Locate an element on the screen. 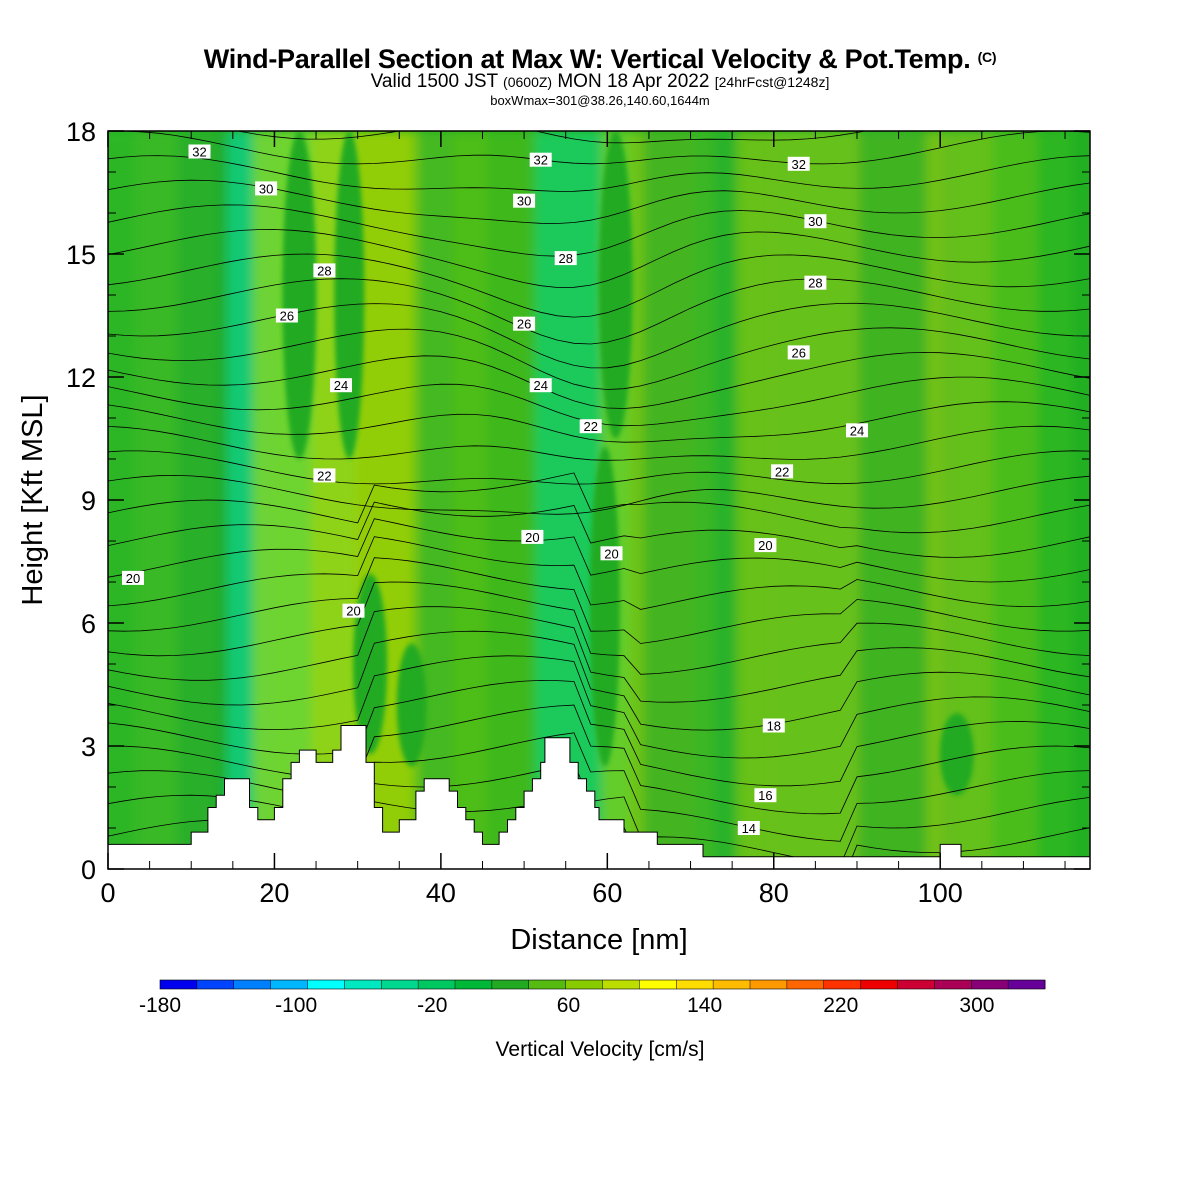 This screenshot has width=1200, height=1200. x-tick-label: 20 is located at coordinates (274, 893).